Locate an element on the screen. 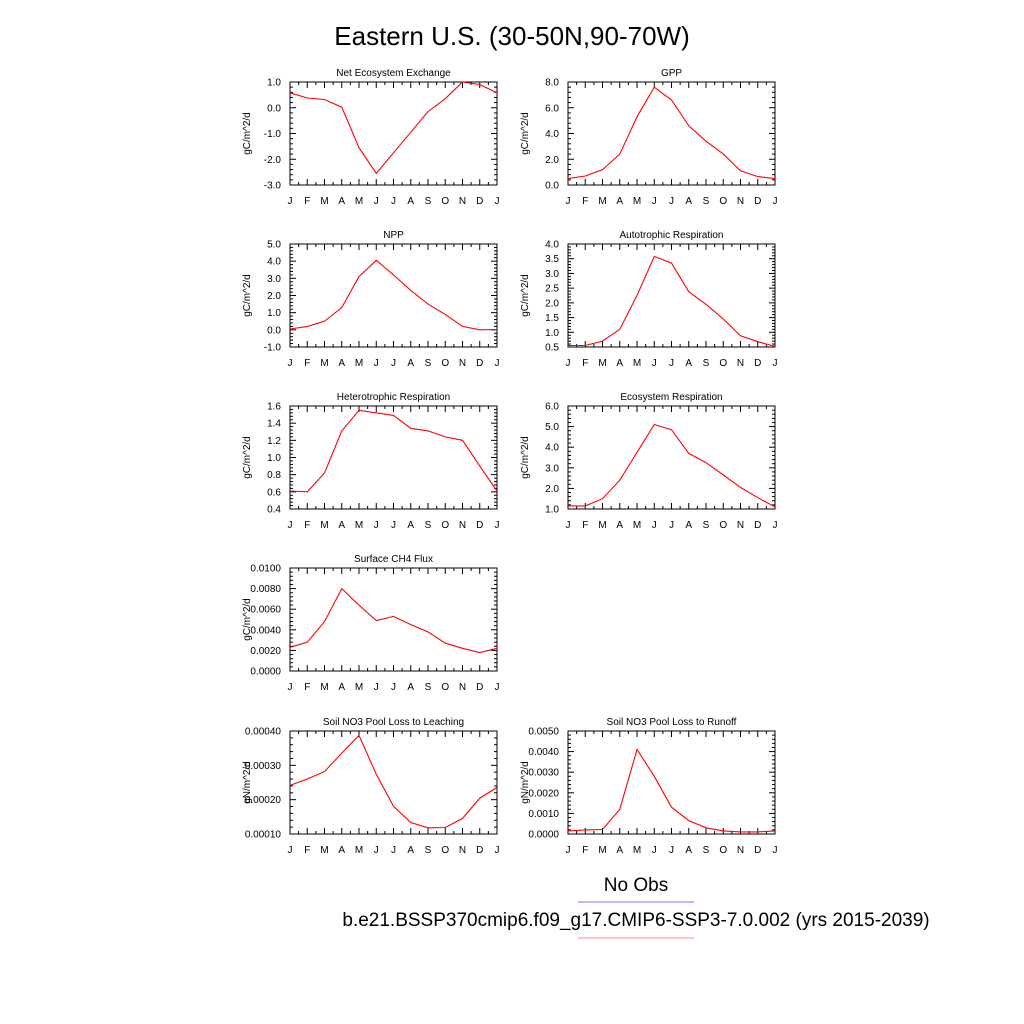  y-tick-label: 0.0100 is located at coordinates (265, 569).